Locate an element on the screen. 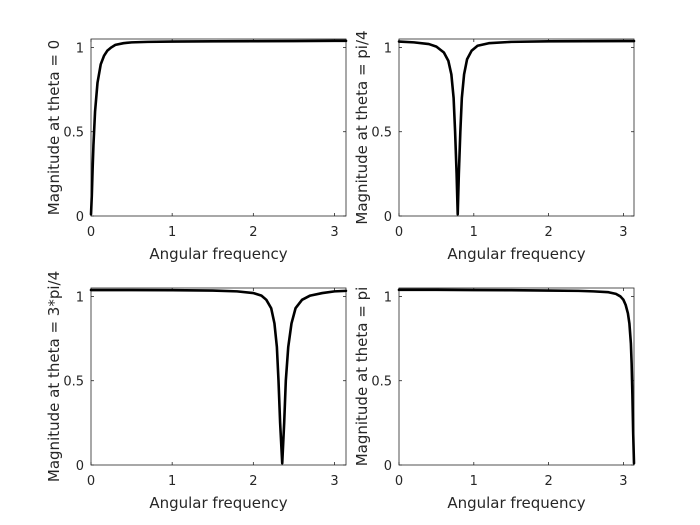 The image size is (700, 525). y-axis-label: Magnitude at theta = 0 is located at coordinates (54, 127).